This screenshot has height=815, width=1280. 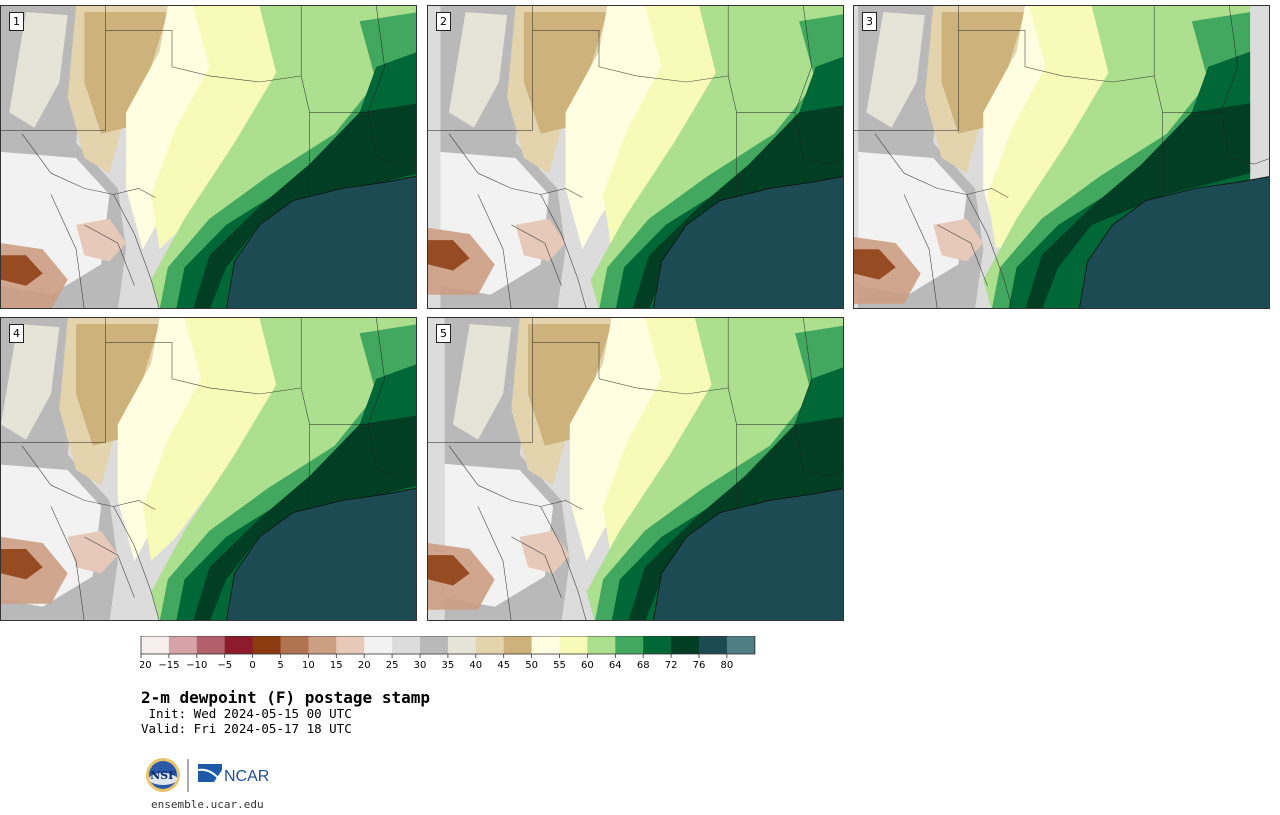 I want to click on colorbar-tick-label: −20, so click(x=146, y=665).